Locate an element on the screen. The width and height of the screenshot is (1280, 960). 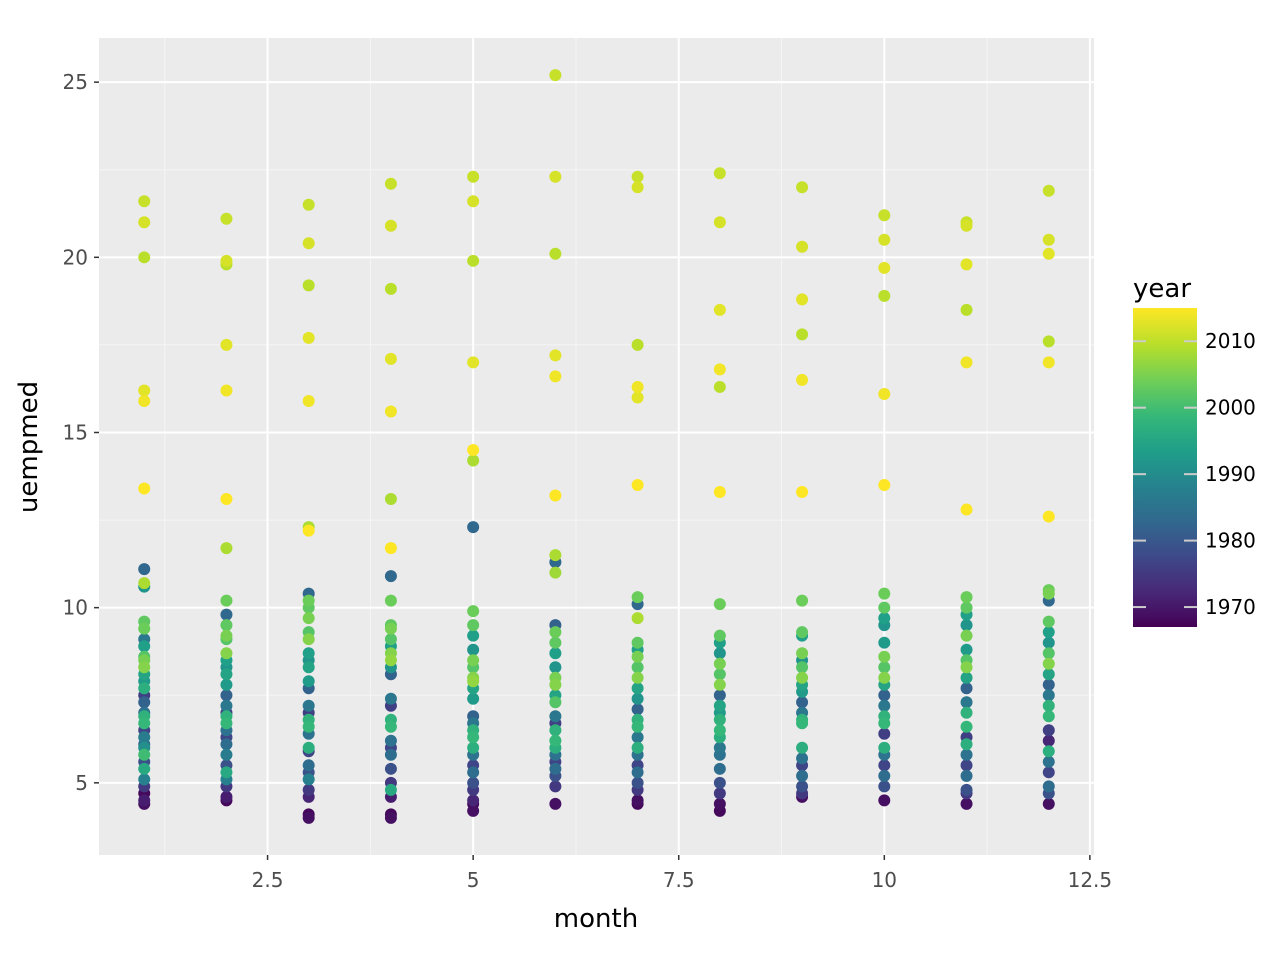
y-axis: 5 10 15 20 25 is located at coordinates (81, 432).